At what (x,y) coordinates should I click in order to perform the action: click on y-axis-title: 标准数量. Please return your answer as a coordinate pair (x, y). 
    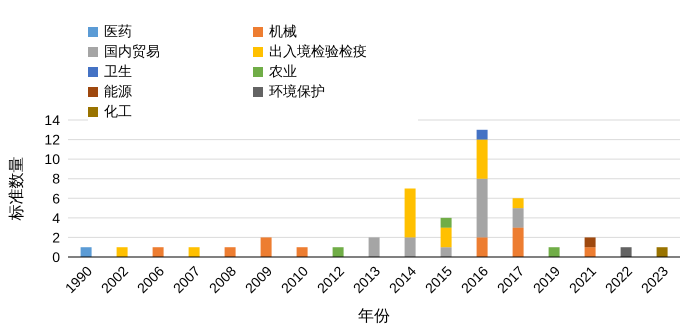
    Looking at the image, I should click on (17, 189).